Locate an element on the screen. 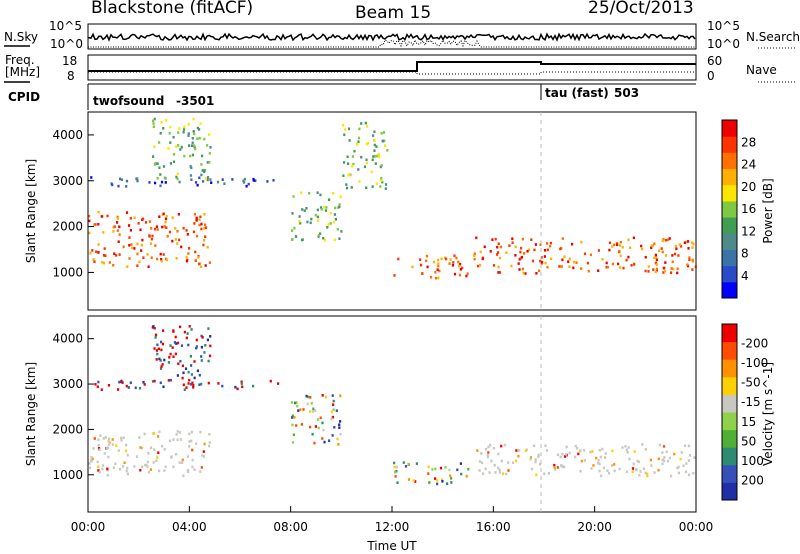  freq-tick-low: 8 is located at coordinates (71, 76).